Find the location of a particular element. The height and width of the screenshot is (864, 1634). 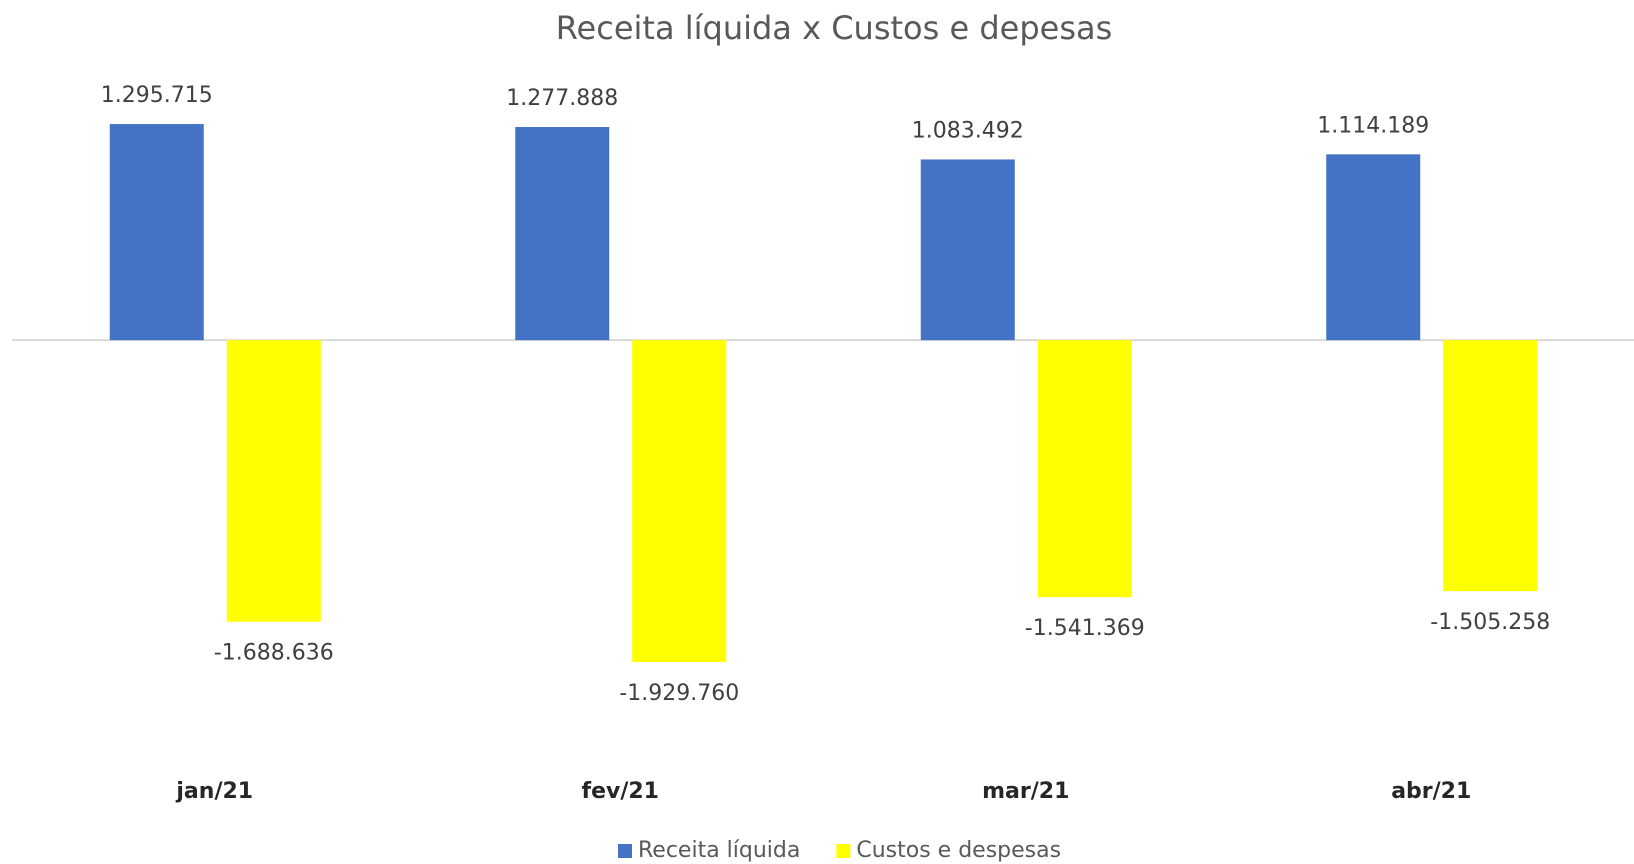

legend-label: Receita líquida is located at coordinates (719, 850).